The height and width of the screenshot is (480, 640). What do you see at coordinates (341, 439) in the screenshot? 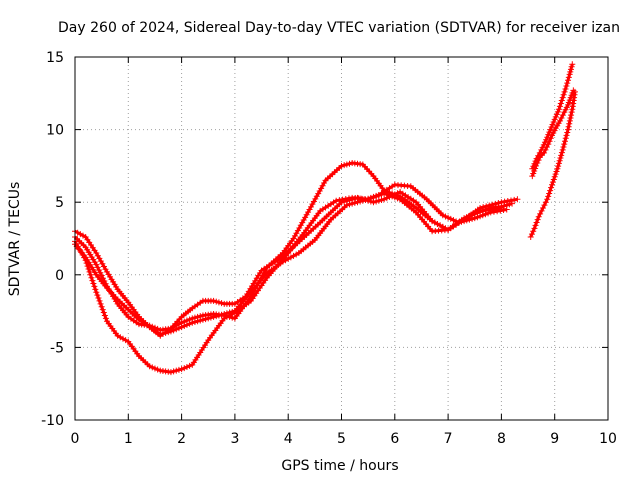
I see `x-tick-label: 5` at bounding box center [341, 439].